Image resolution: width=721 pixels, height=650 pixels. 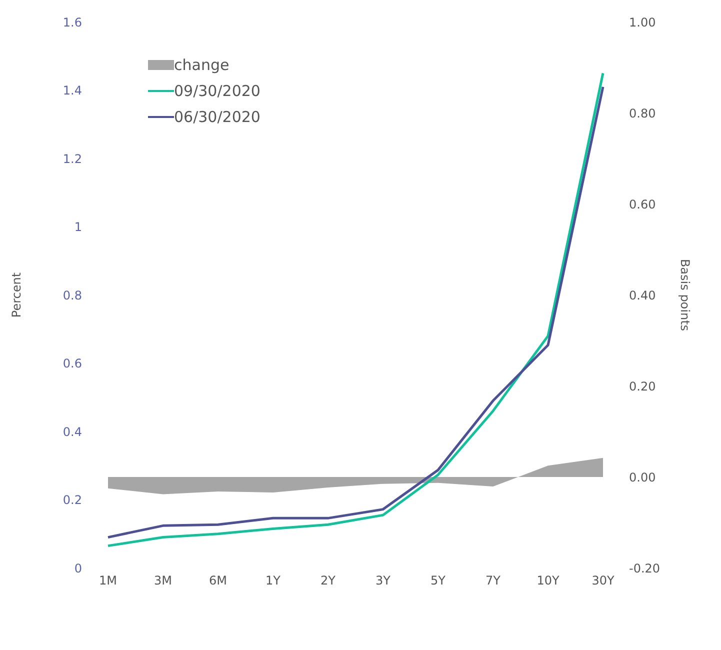 I want to click on y-tick-label: 1.2, so click(x=72, y=159).